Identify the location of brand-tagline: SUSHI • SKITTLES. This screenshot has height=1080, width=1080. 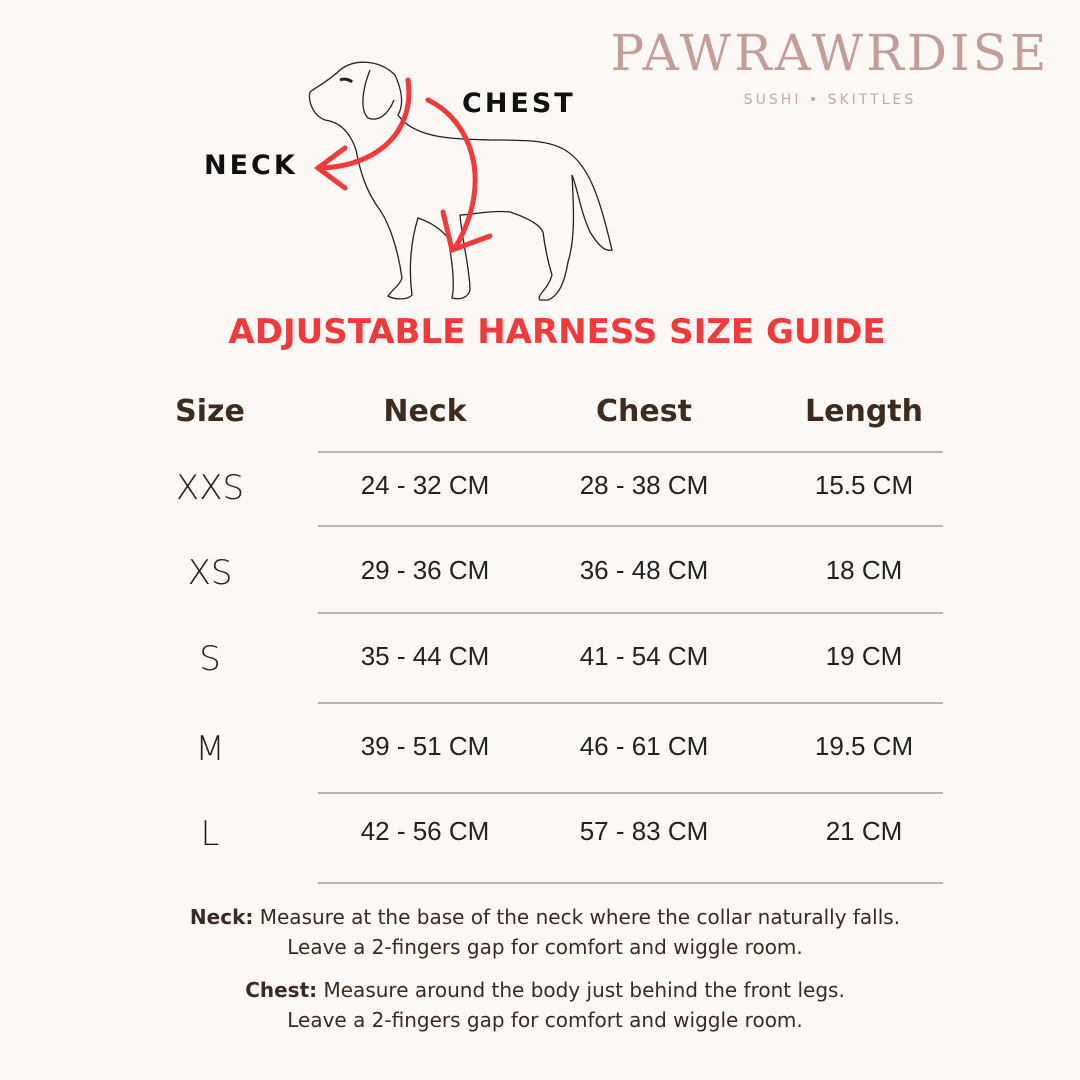
(830, 100).